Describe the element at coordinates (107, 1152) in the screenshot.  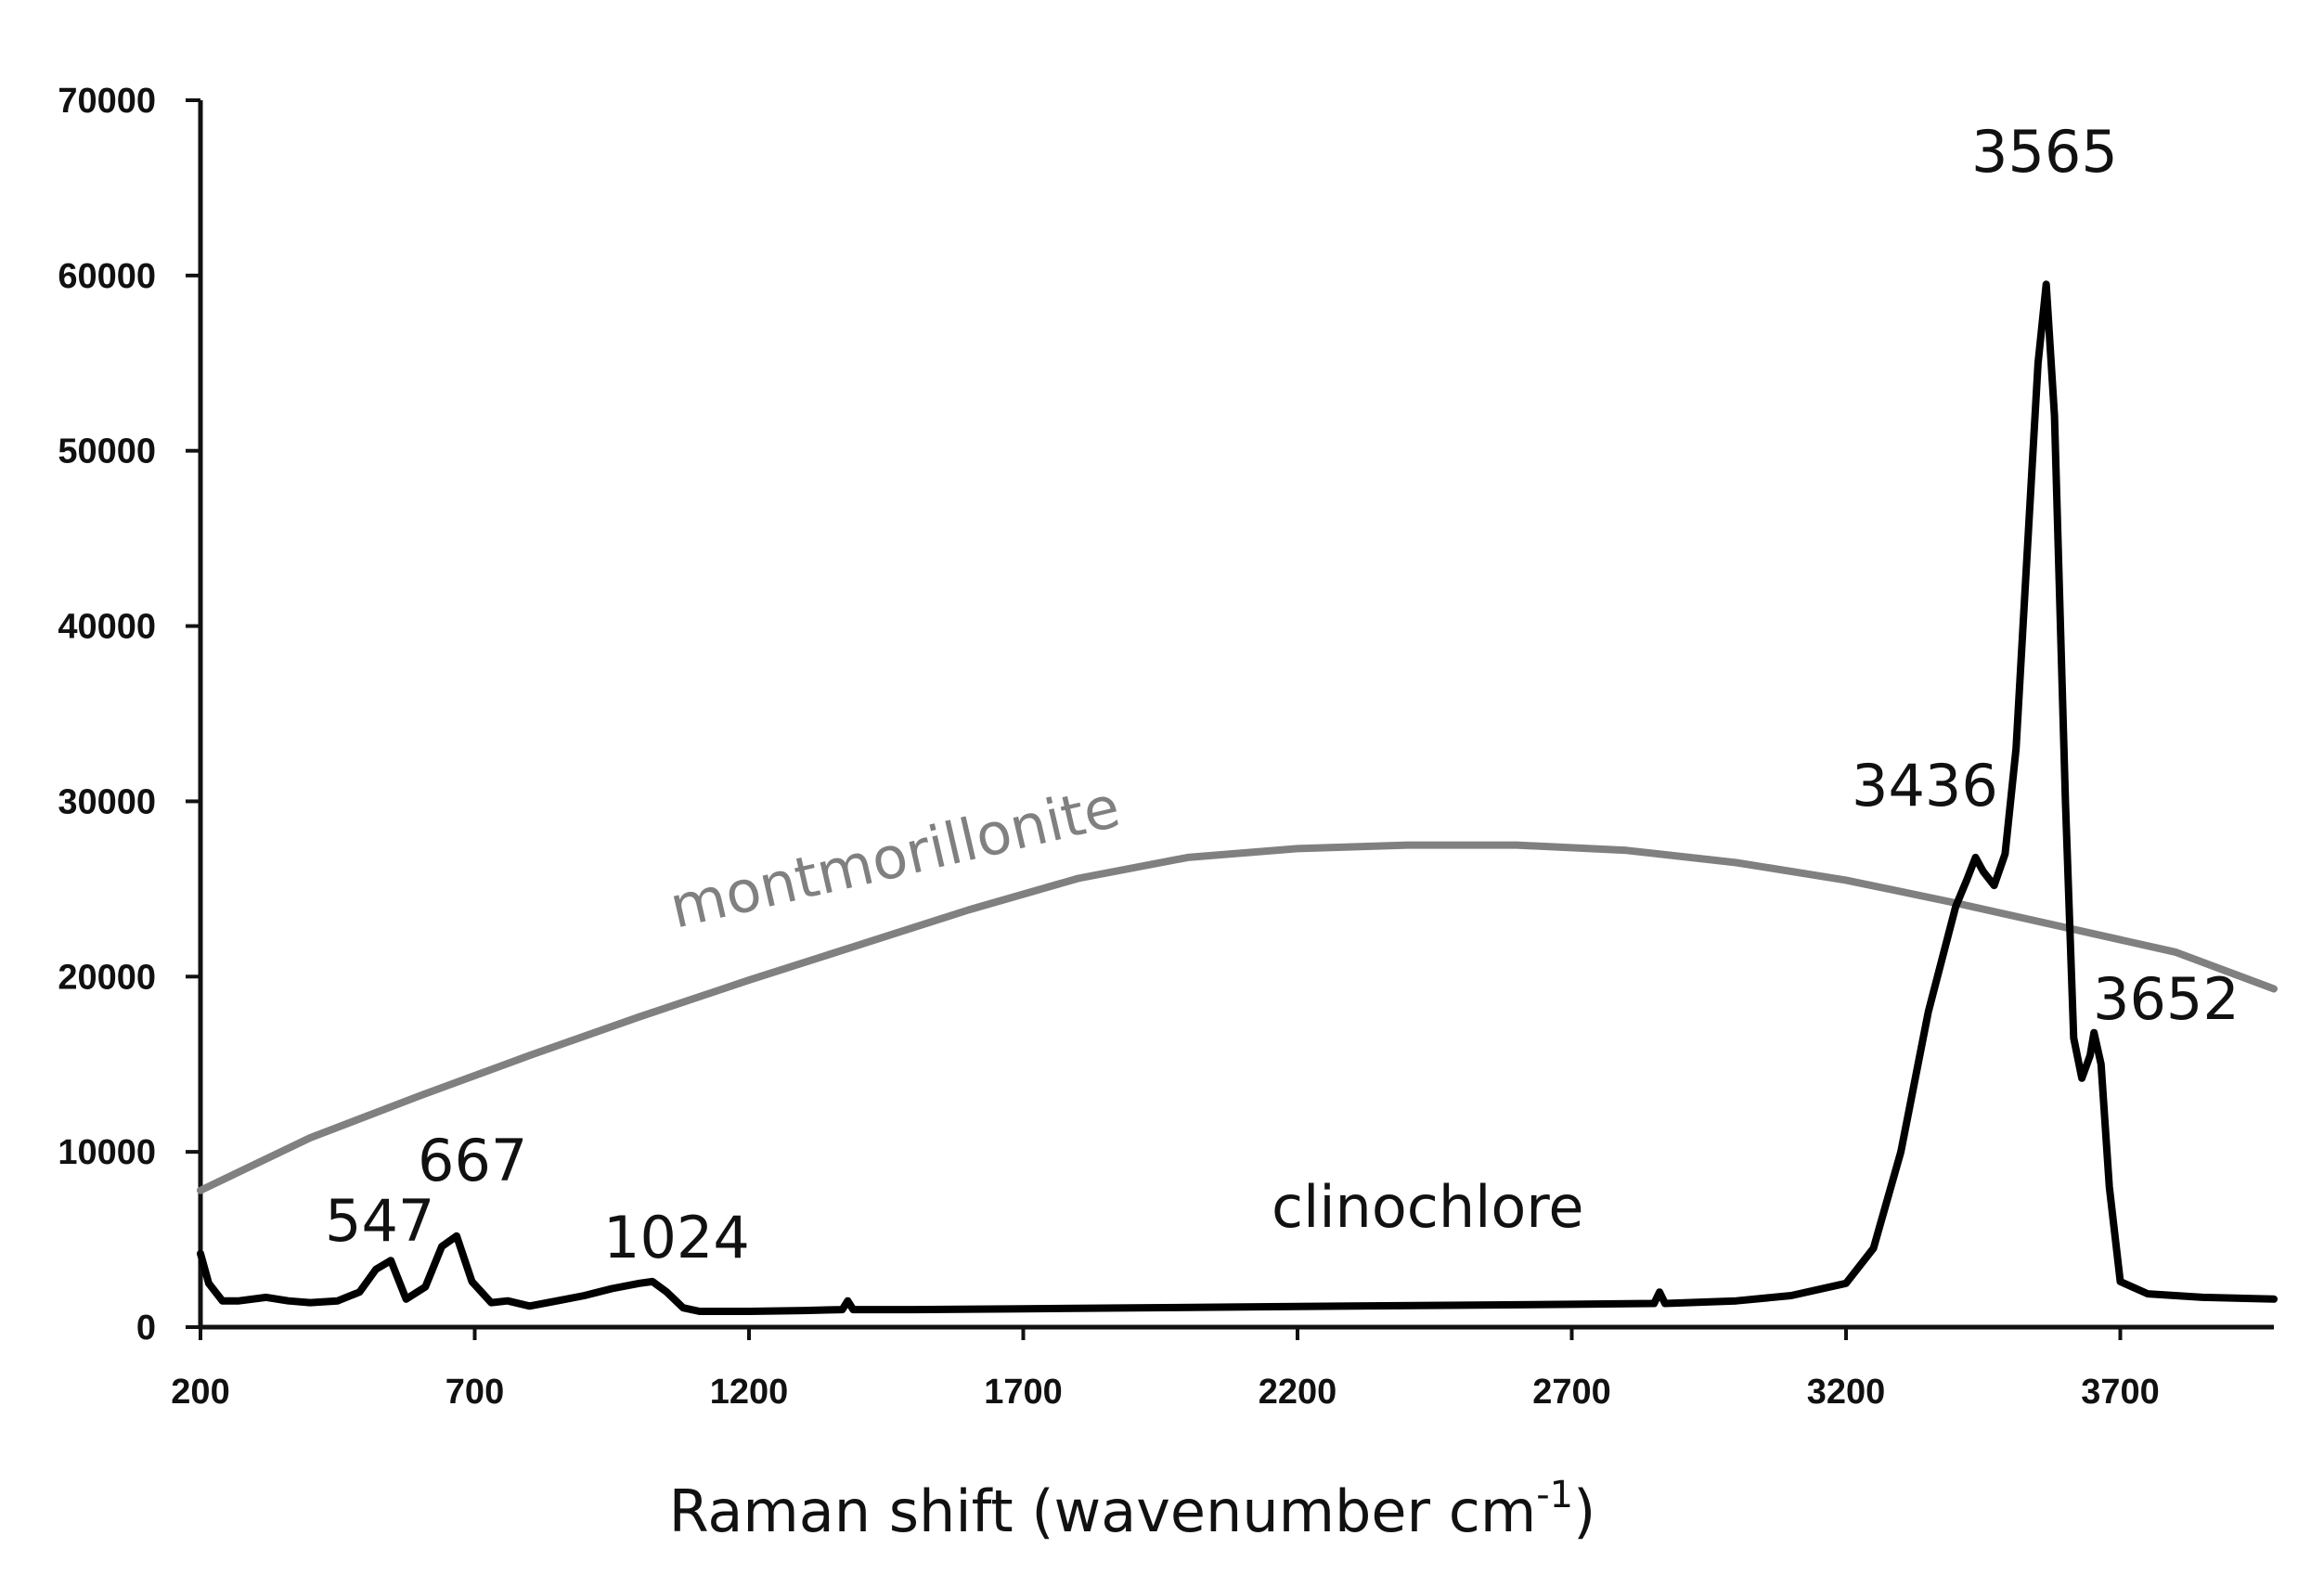
I see `y-tick-label: 10000` at that location.